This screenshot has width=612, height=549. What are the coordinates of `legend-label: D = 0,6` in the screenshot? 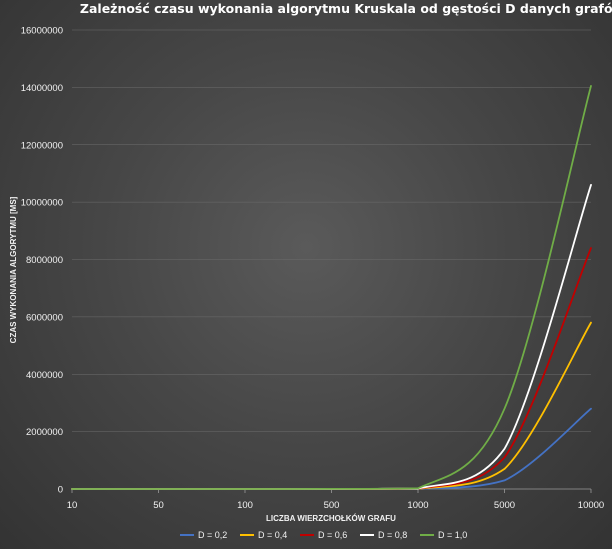 It's located at (332, 535).